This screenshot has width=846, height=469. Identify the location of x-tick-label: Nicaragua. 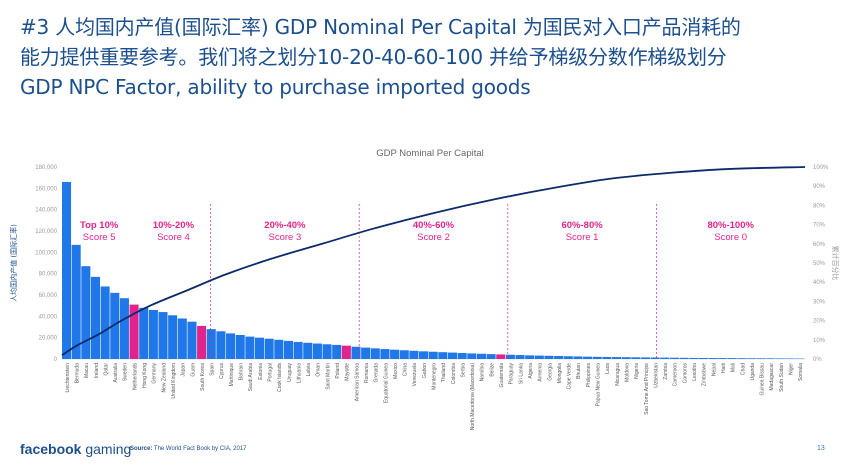
(618, 374).